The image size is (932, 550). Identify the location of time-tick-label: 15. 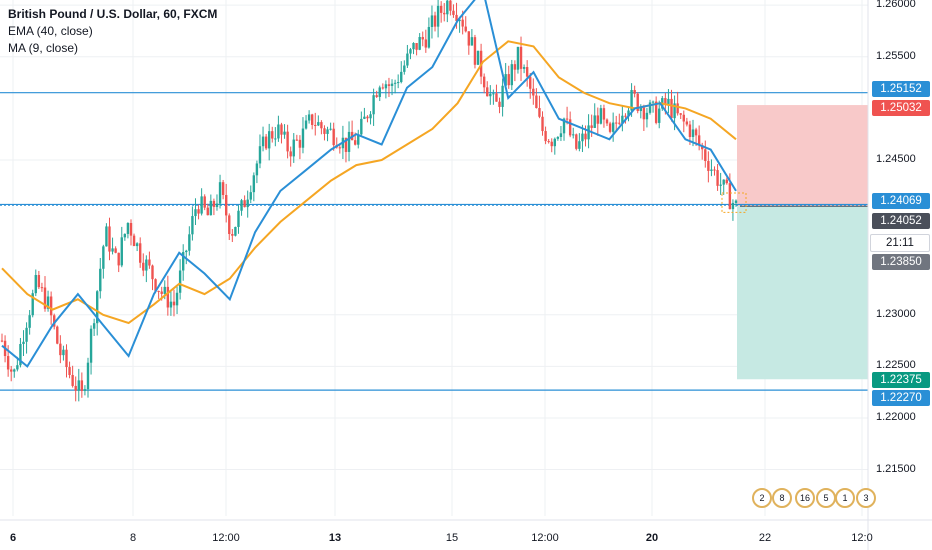
(452, 538).